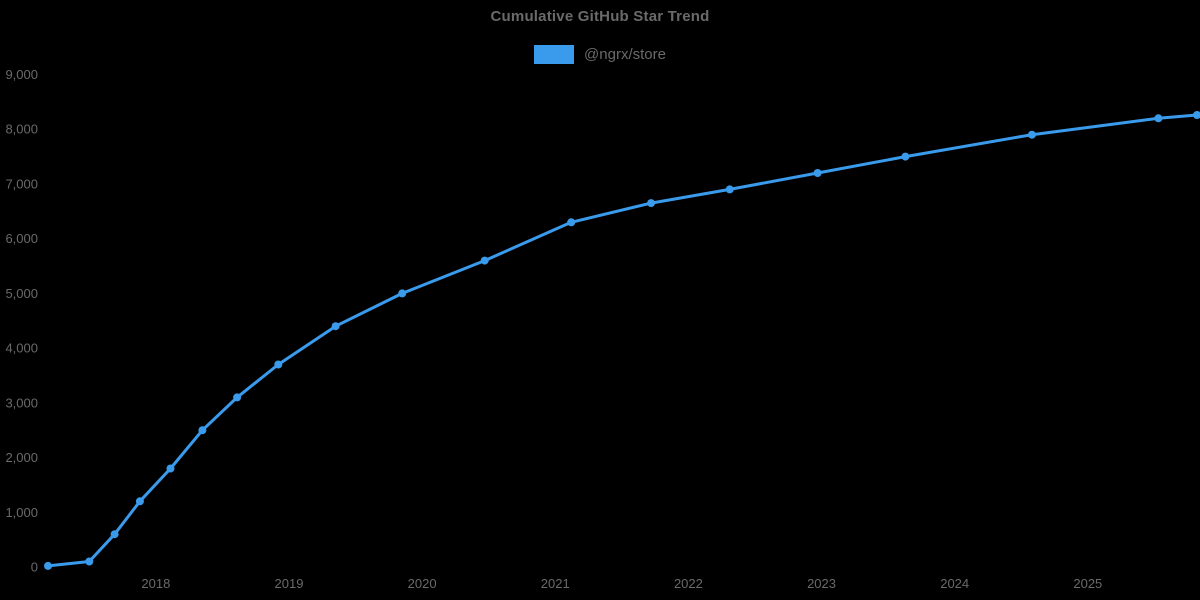 The height and width of the screenshot is (600, 1200). Describe the element at coordinates (21, 129) in the screenshot. I see `y-axis-tick-label: 8,000` at that location.